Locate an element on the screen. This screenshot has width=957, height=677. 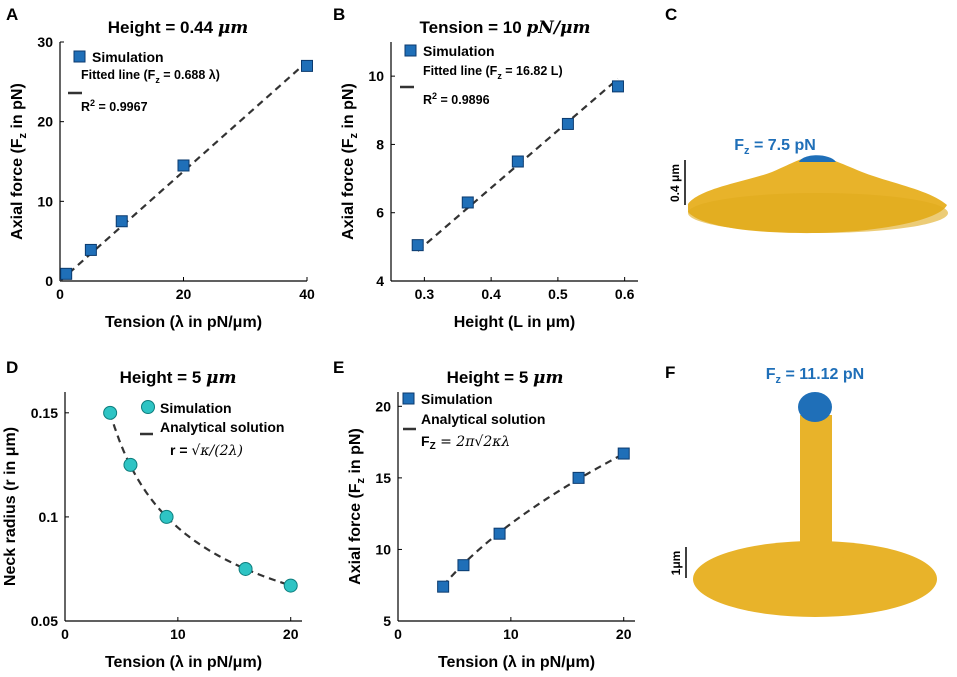
chart-b-ytick-label: 10 is located at coordinates (376, 76).